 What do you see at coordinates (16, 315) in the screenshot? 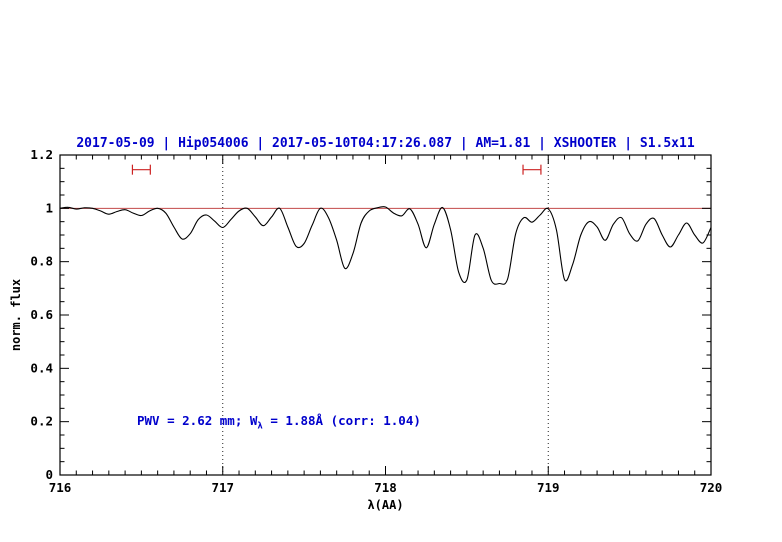
I see `y-axis-label: norm. flux` at bounding box center [16, 315].